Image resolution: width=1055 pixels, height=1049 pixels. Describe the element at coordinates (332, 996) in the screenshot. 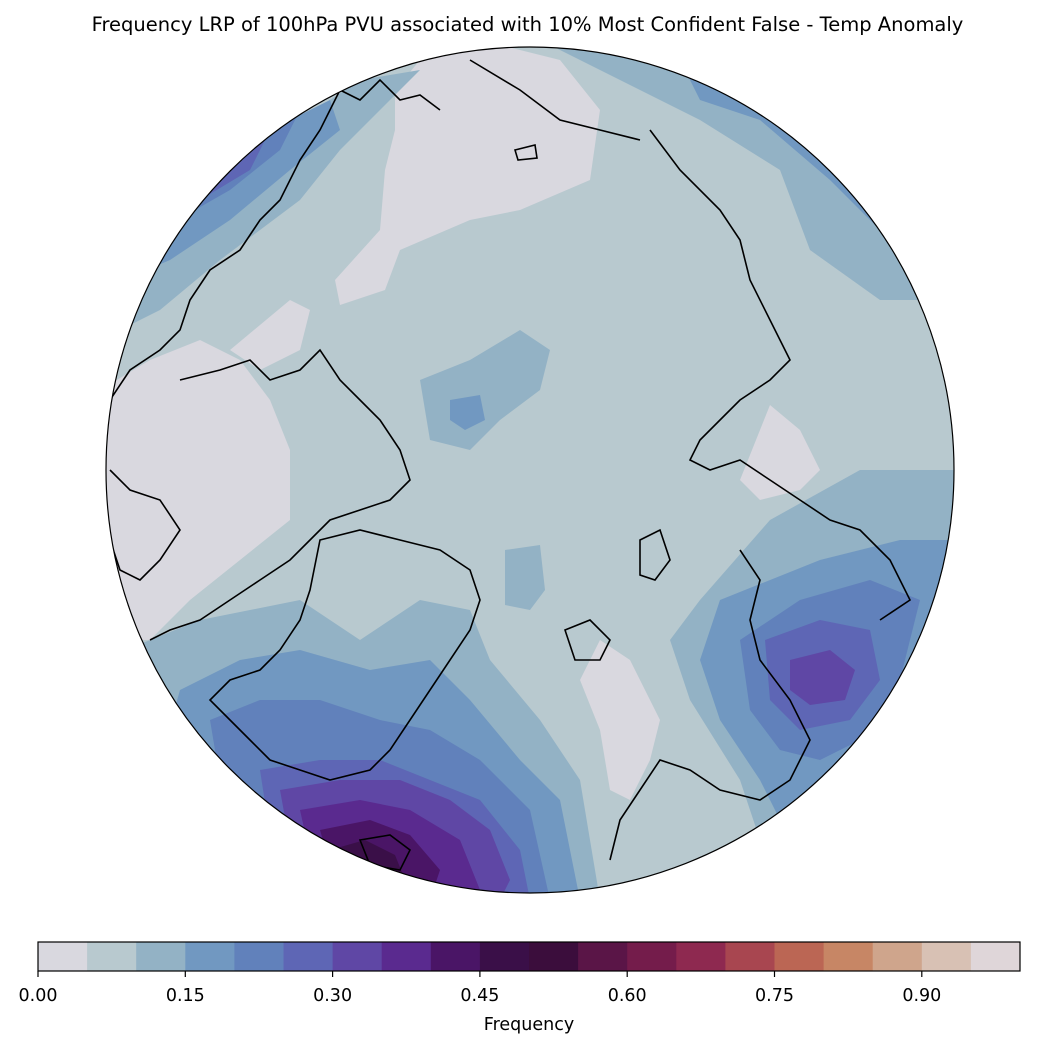

I see `colorbar-tick-label: 0.30` at that location.